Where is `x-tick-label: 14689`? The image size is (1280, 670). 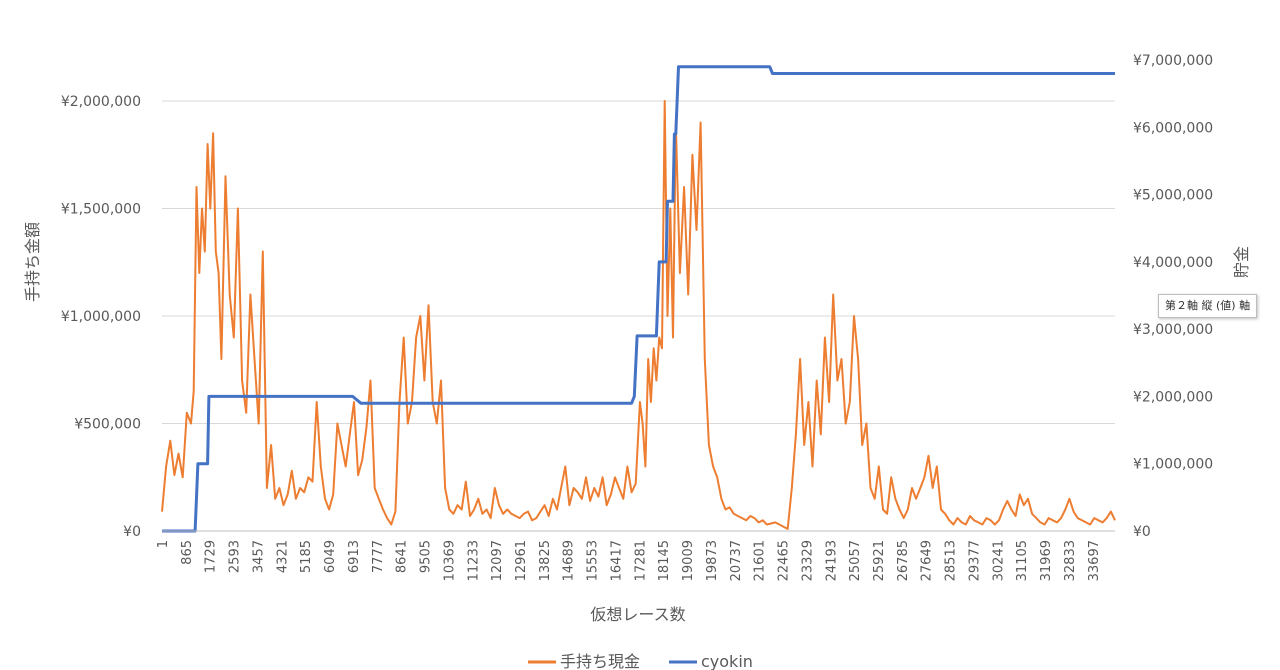 x-tick-label: 14689 is located at coordinates (569, 560).